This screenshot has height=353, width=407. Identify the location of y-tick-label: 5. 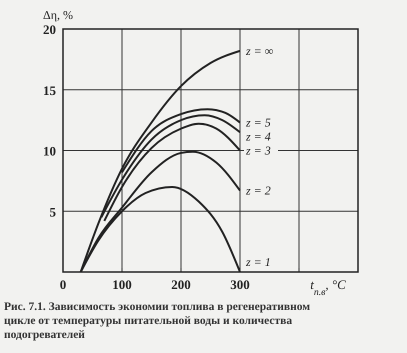
(53, 212).